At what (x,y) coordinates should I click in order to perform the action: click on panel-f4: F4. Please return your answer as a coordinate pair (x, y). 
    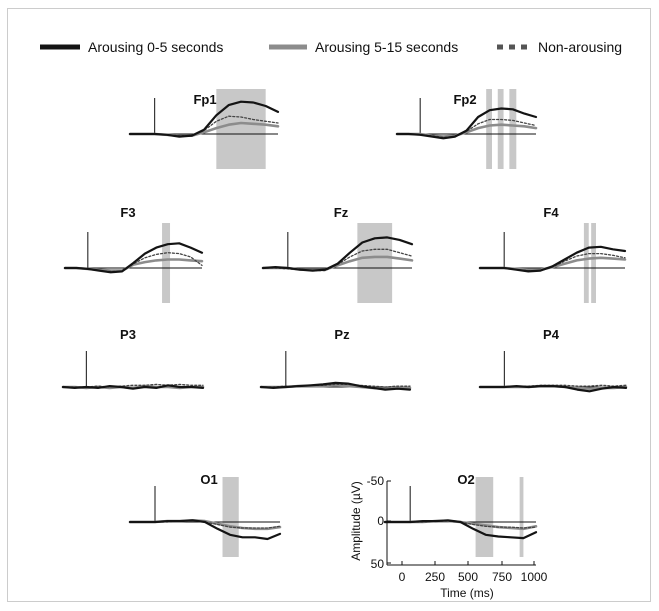
    Looking at the image, I should click on (552, 254).